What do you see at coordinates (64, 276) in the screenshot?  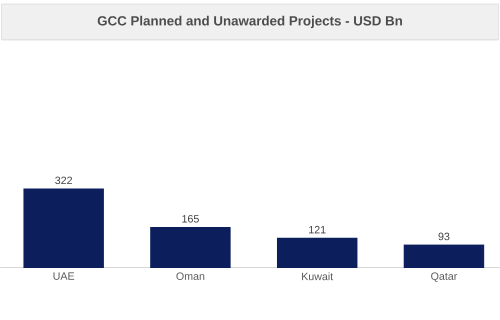 I see `x-tick-label: UAE` at bounding box center [64, 276].